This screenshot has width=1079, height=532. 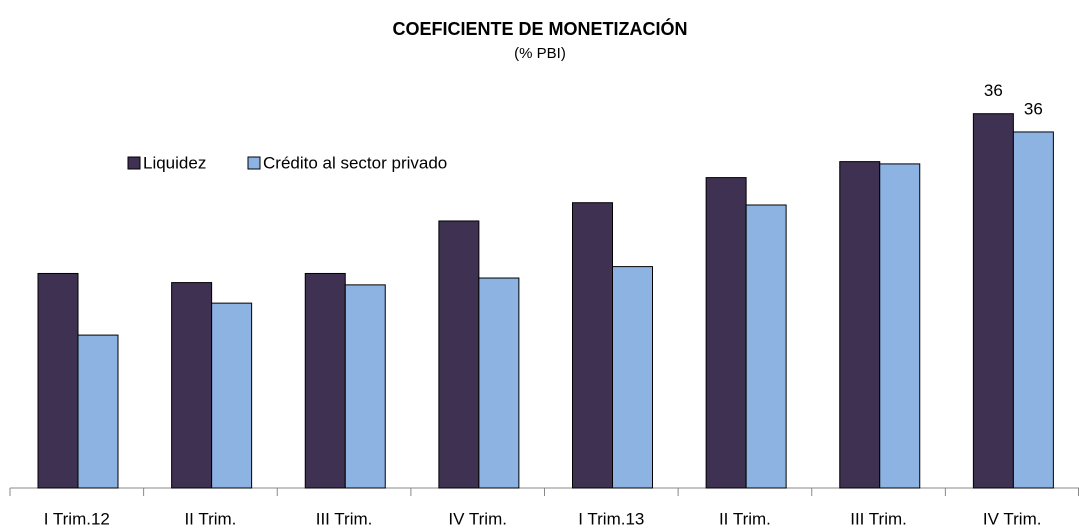 What do you see at coordinates (77, 518) in the screenshot?
I see `x-tick-label: I Trim.12` at bounding box center [77, 518].